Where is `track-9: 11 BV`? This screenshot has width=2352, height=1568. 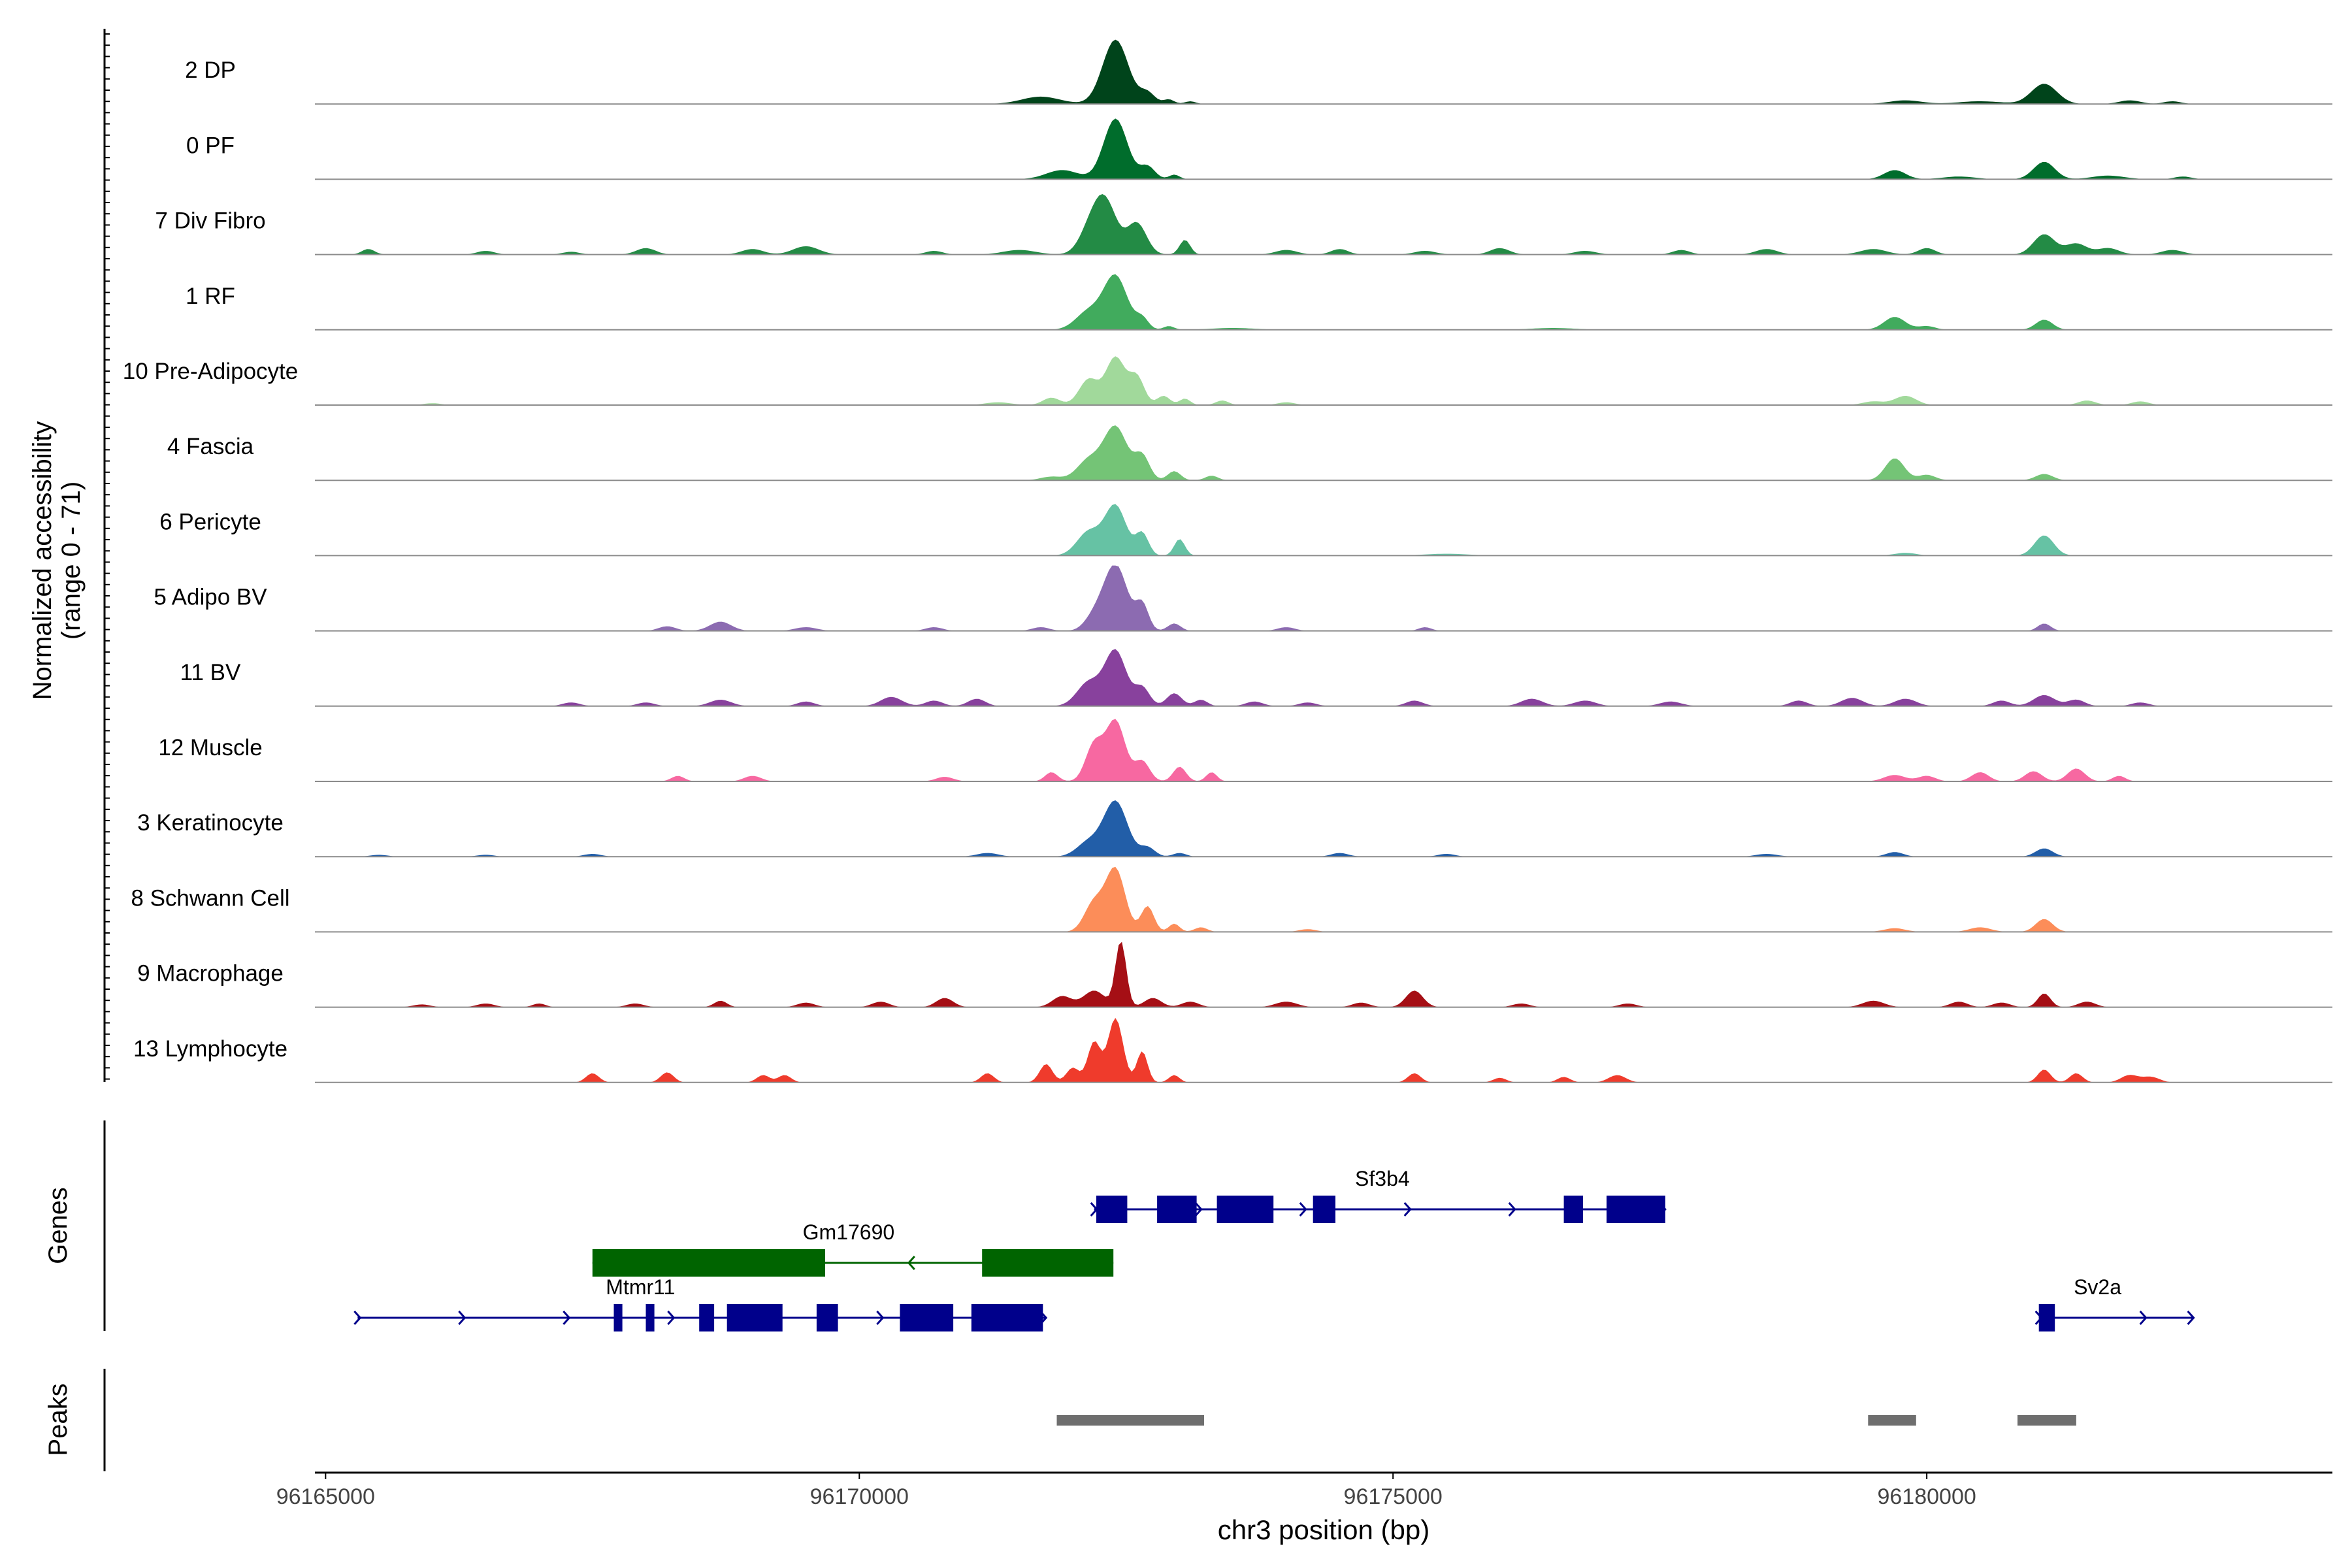 track-9: 11 BV is located at coordinates (1256, 678).